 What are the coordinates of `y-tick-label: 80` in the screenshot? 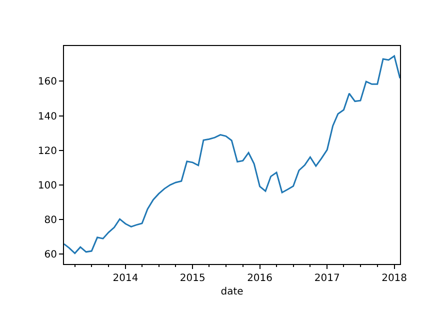 It's located at (50, 220).